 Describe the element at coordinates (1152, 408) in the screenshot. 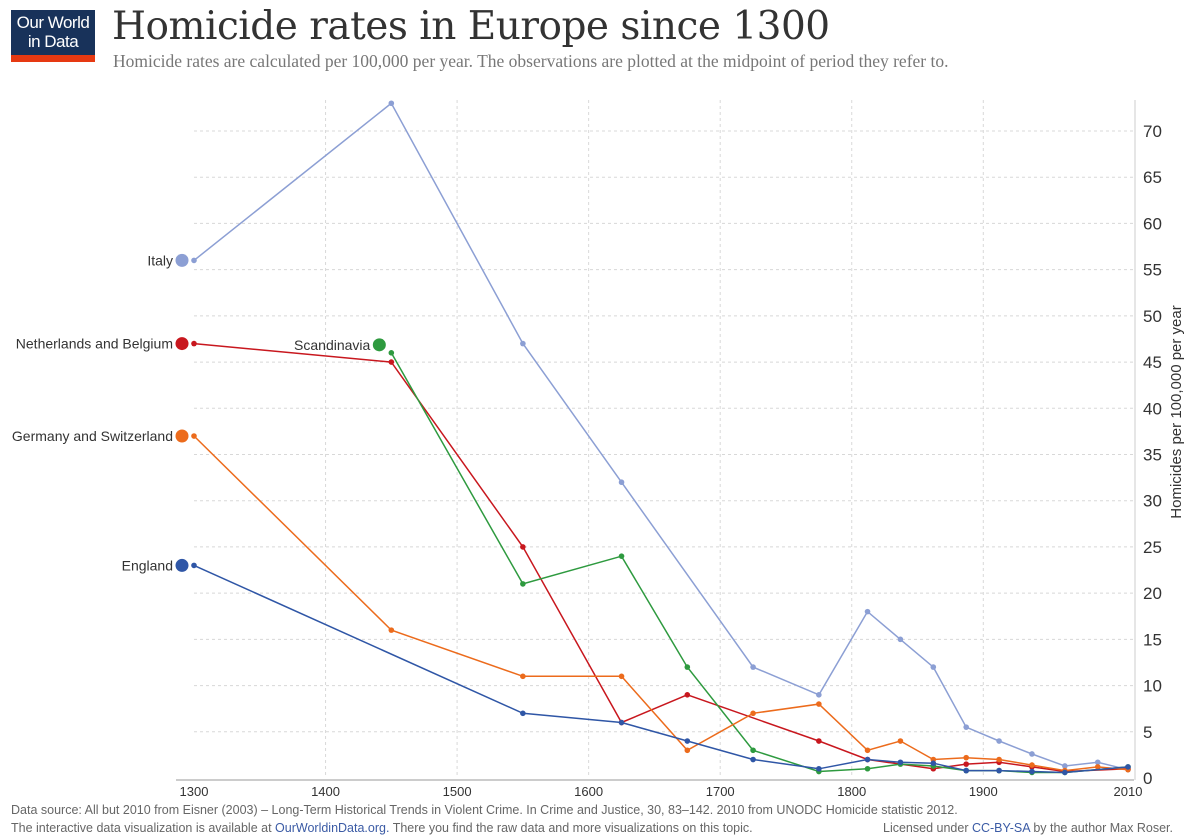

I see `y-tick-label: 40` at that location.